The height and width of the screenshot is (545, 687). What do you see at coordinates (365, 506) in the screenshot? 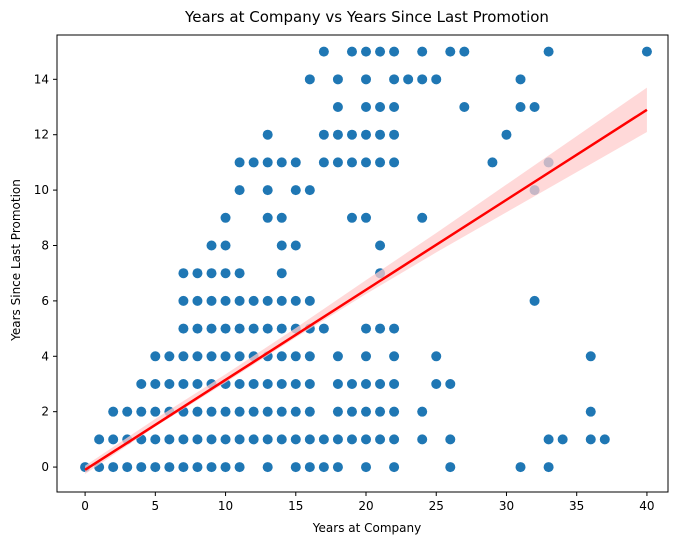
I see `x-tick-label: 20` at bounding box center [365, 506].